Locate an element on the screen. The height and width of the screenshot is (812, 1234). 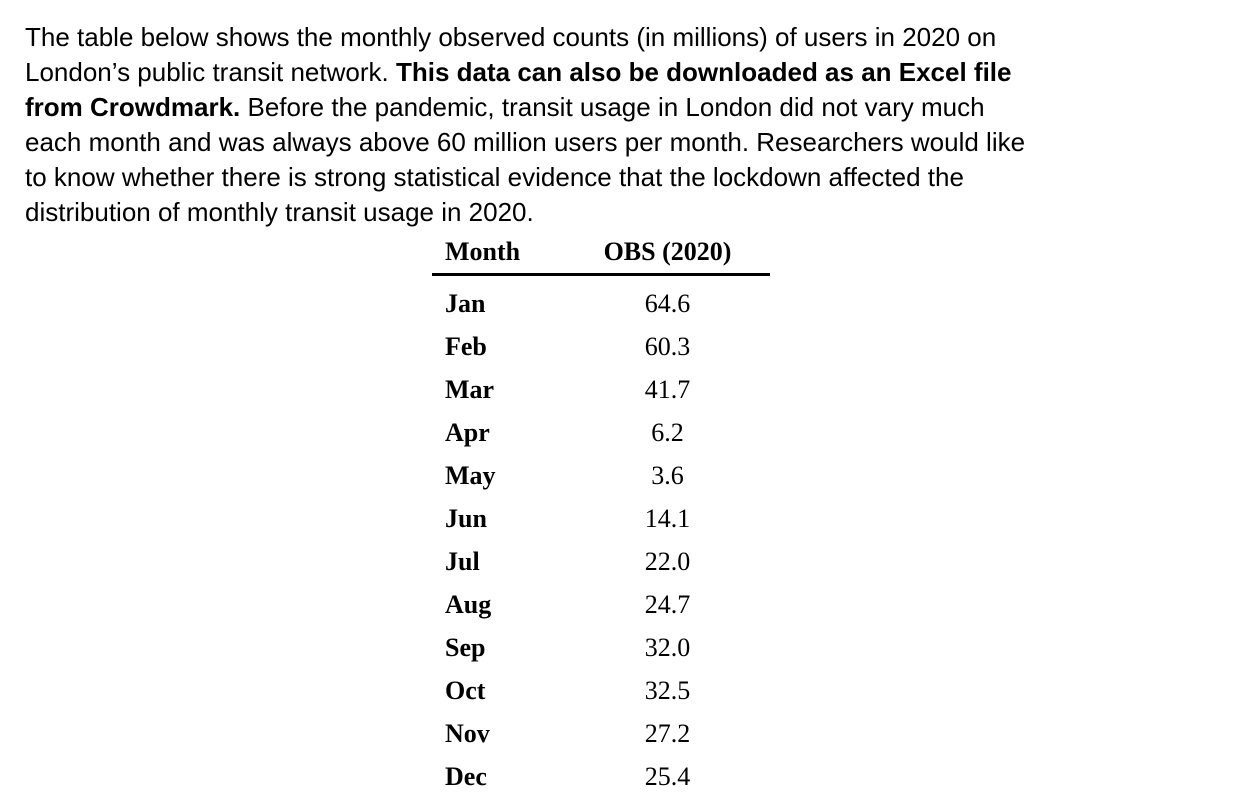
month-cell: Dec is located at coordinates (466, 776).